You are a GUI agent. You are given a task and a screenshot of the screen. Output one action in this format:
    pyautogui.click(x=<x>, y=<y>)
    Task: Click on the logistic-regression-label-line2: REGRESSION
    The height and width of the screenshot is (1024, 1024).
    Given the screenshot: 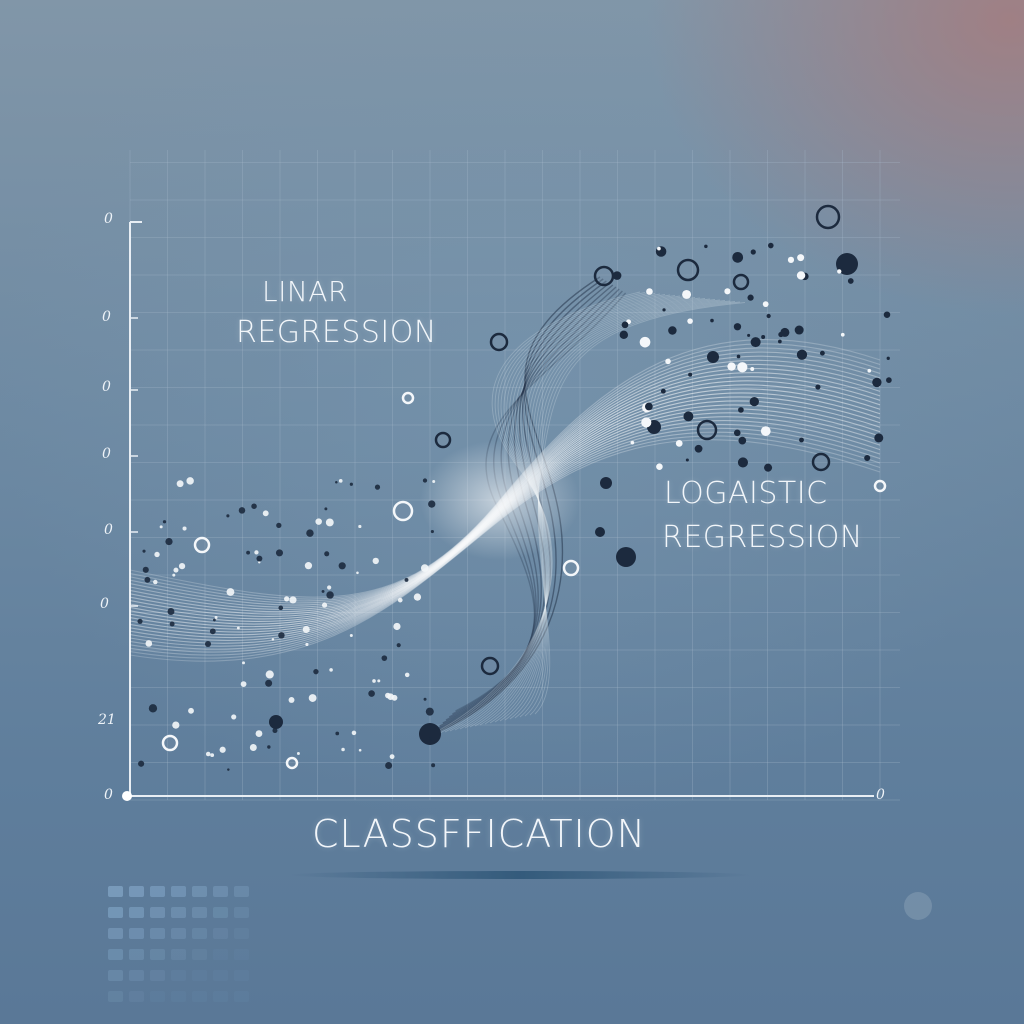 What is the action you would take?
    pyautogui.click(x=762, y=537)
    